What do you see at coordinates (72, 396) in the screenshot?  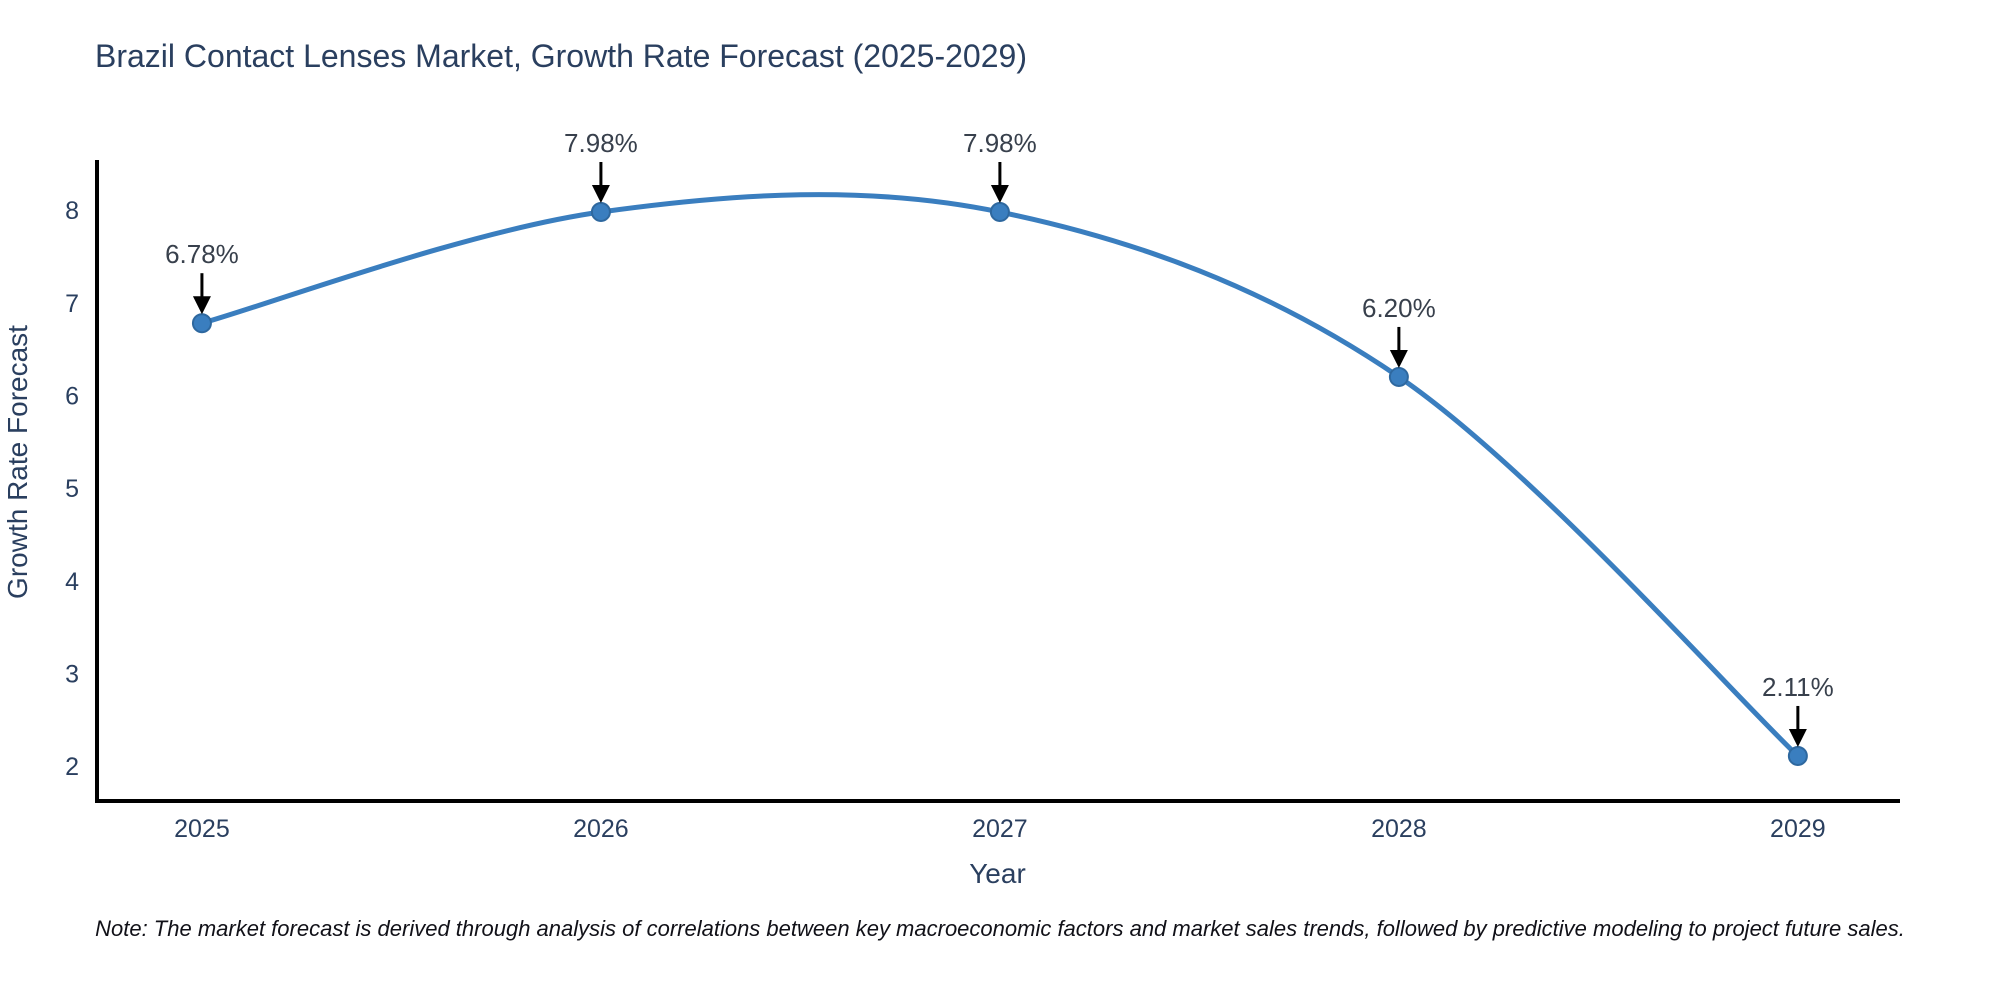 I see `y-tick-label: 6` at bounding box center [72, 396].